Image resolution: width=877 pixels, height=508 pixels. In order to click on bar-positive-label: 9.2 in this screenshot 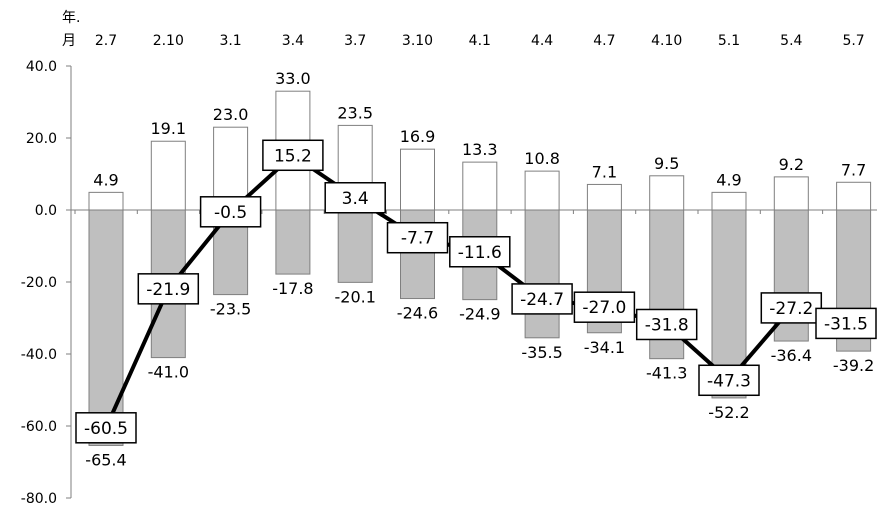, I will do `click(791, 164)`.